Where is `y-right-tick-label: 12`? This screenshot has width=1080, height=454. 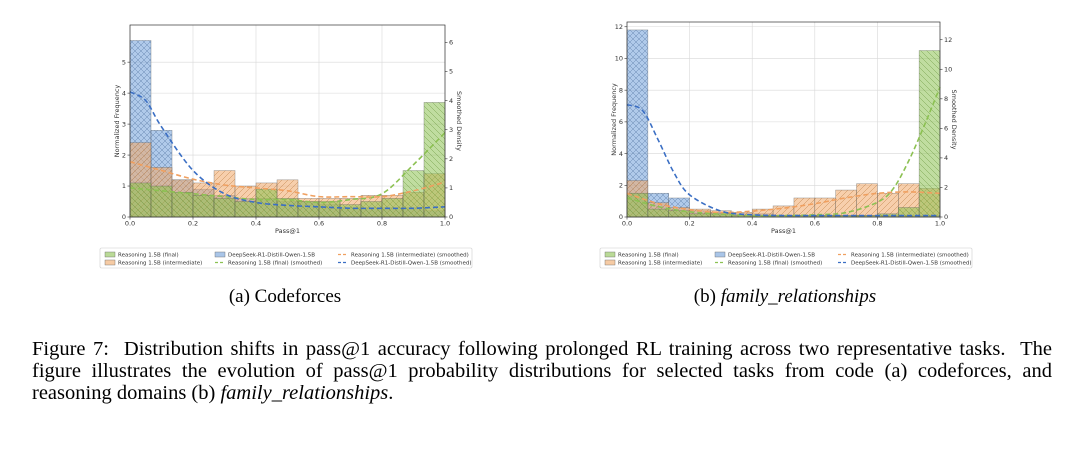
y-right-tick-label: 12 is located at coordinates (948, 40).